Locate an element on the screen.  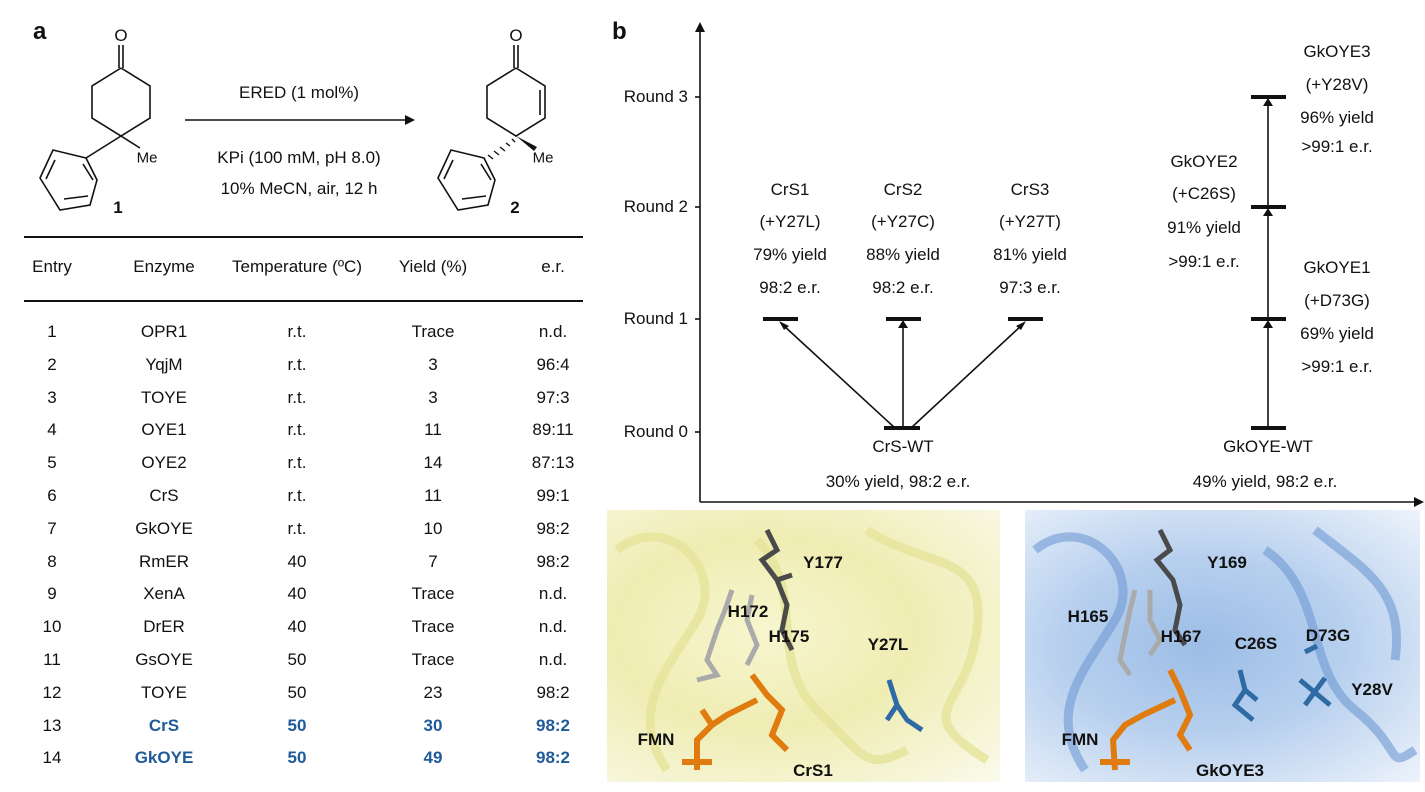
gkoye-variant-name: GkOYE1 is located at coordinates (1337, 267).